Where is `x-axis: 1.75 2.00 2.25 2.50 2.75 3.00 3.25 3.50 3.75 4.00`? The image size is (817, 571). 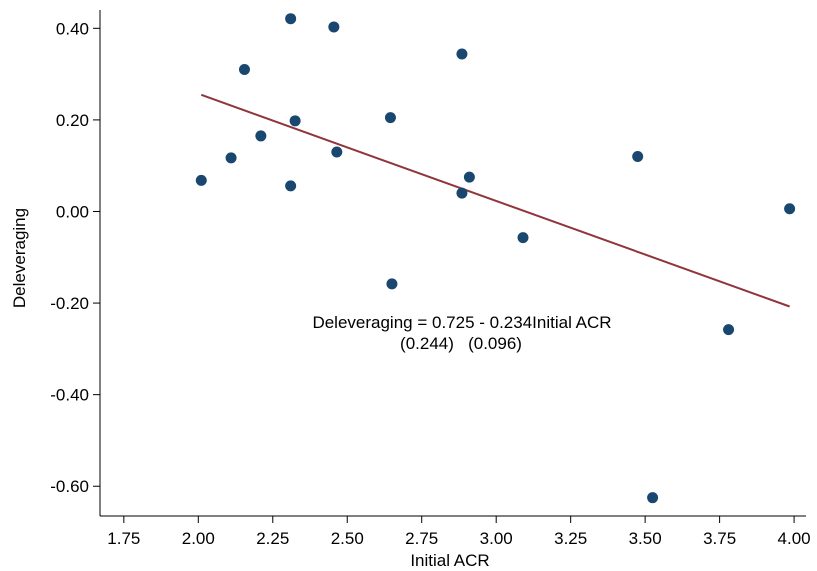
x-axis: 1.75 2.00 2.25 2.50 2.75 3.00 3.25 3.50 3.75 4.00 is located at coordinates (455, 531).